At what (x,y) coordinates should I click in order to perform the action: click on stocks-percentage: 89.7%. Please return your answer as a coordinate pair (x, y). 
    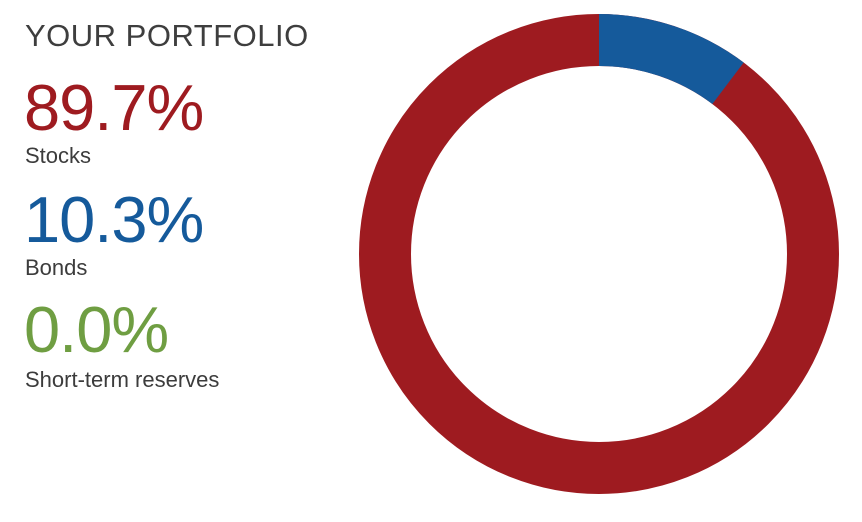
    Looking at the image, I should click on (114, 107).